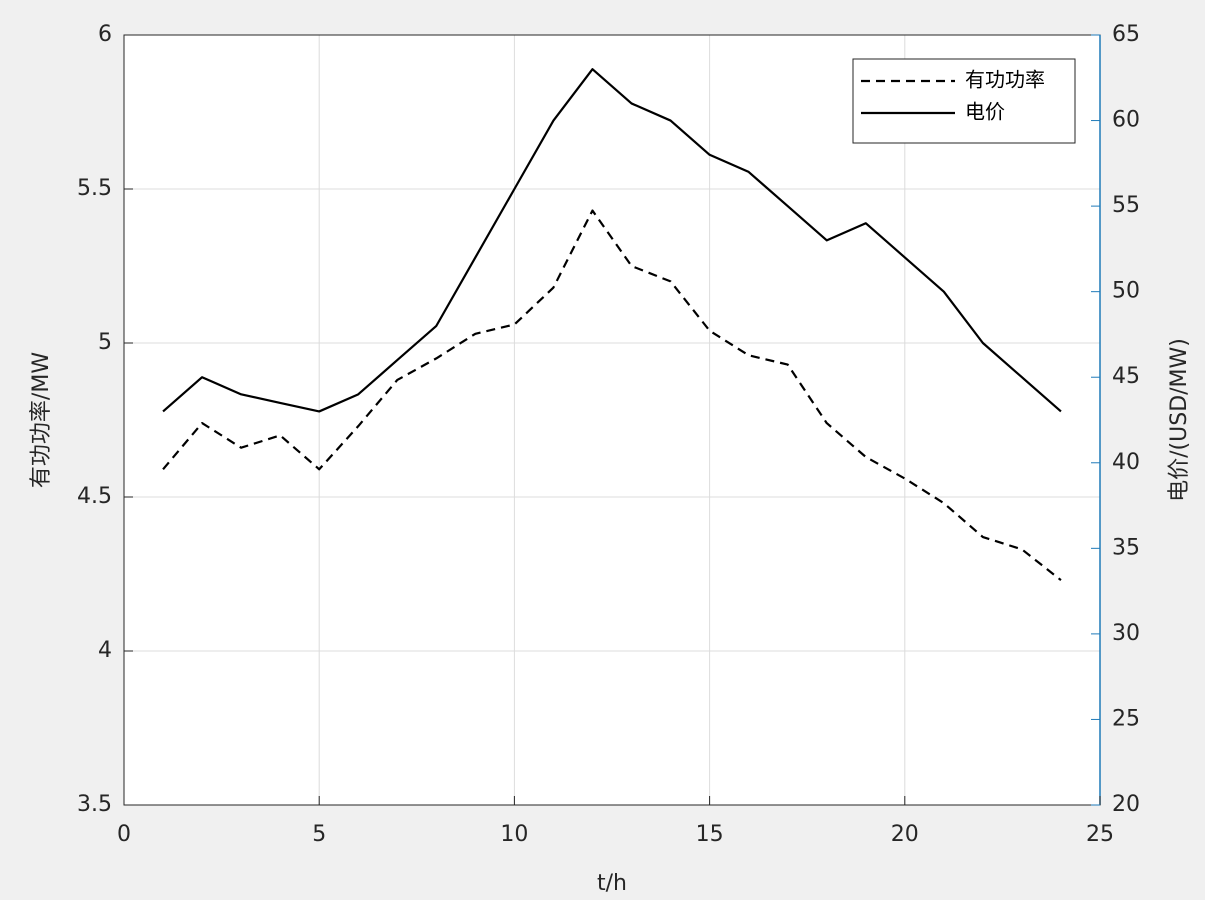  Describe the element at coordinates (105, 650) in the screenshot. I see `y-tick-label: 4` at that location.